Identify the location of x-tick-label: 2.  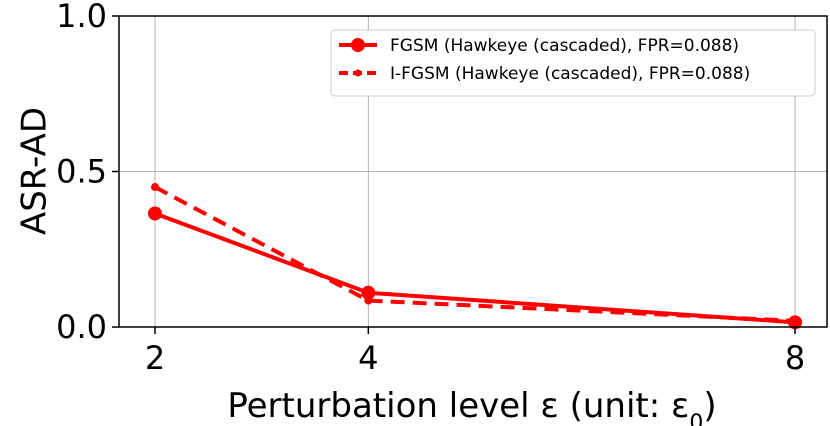
(155, 358).